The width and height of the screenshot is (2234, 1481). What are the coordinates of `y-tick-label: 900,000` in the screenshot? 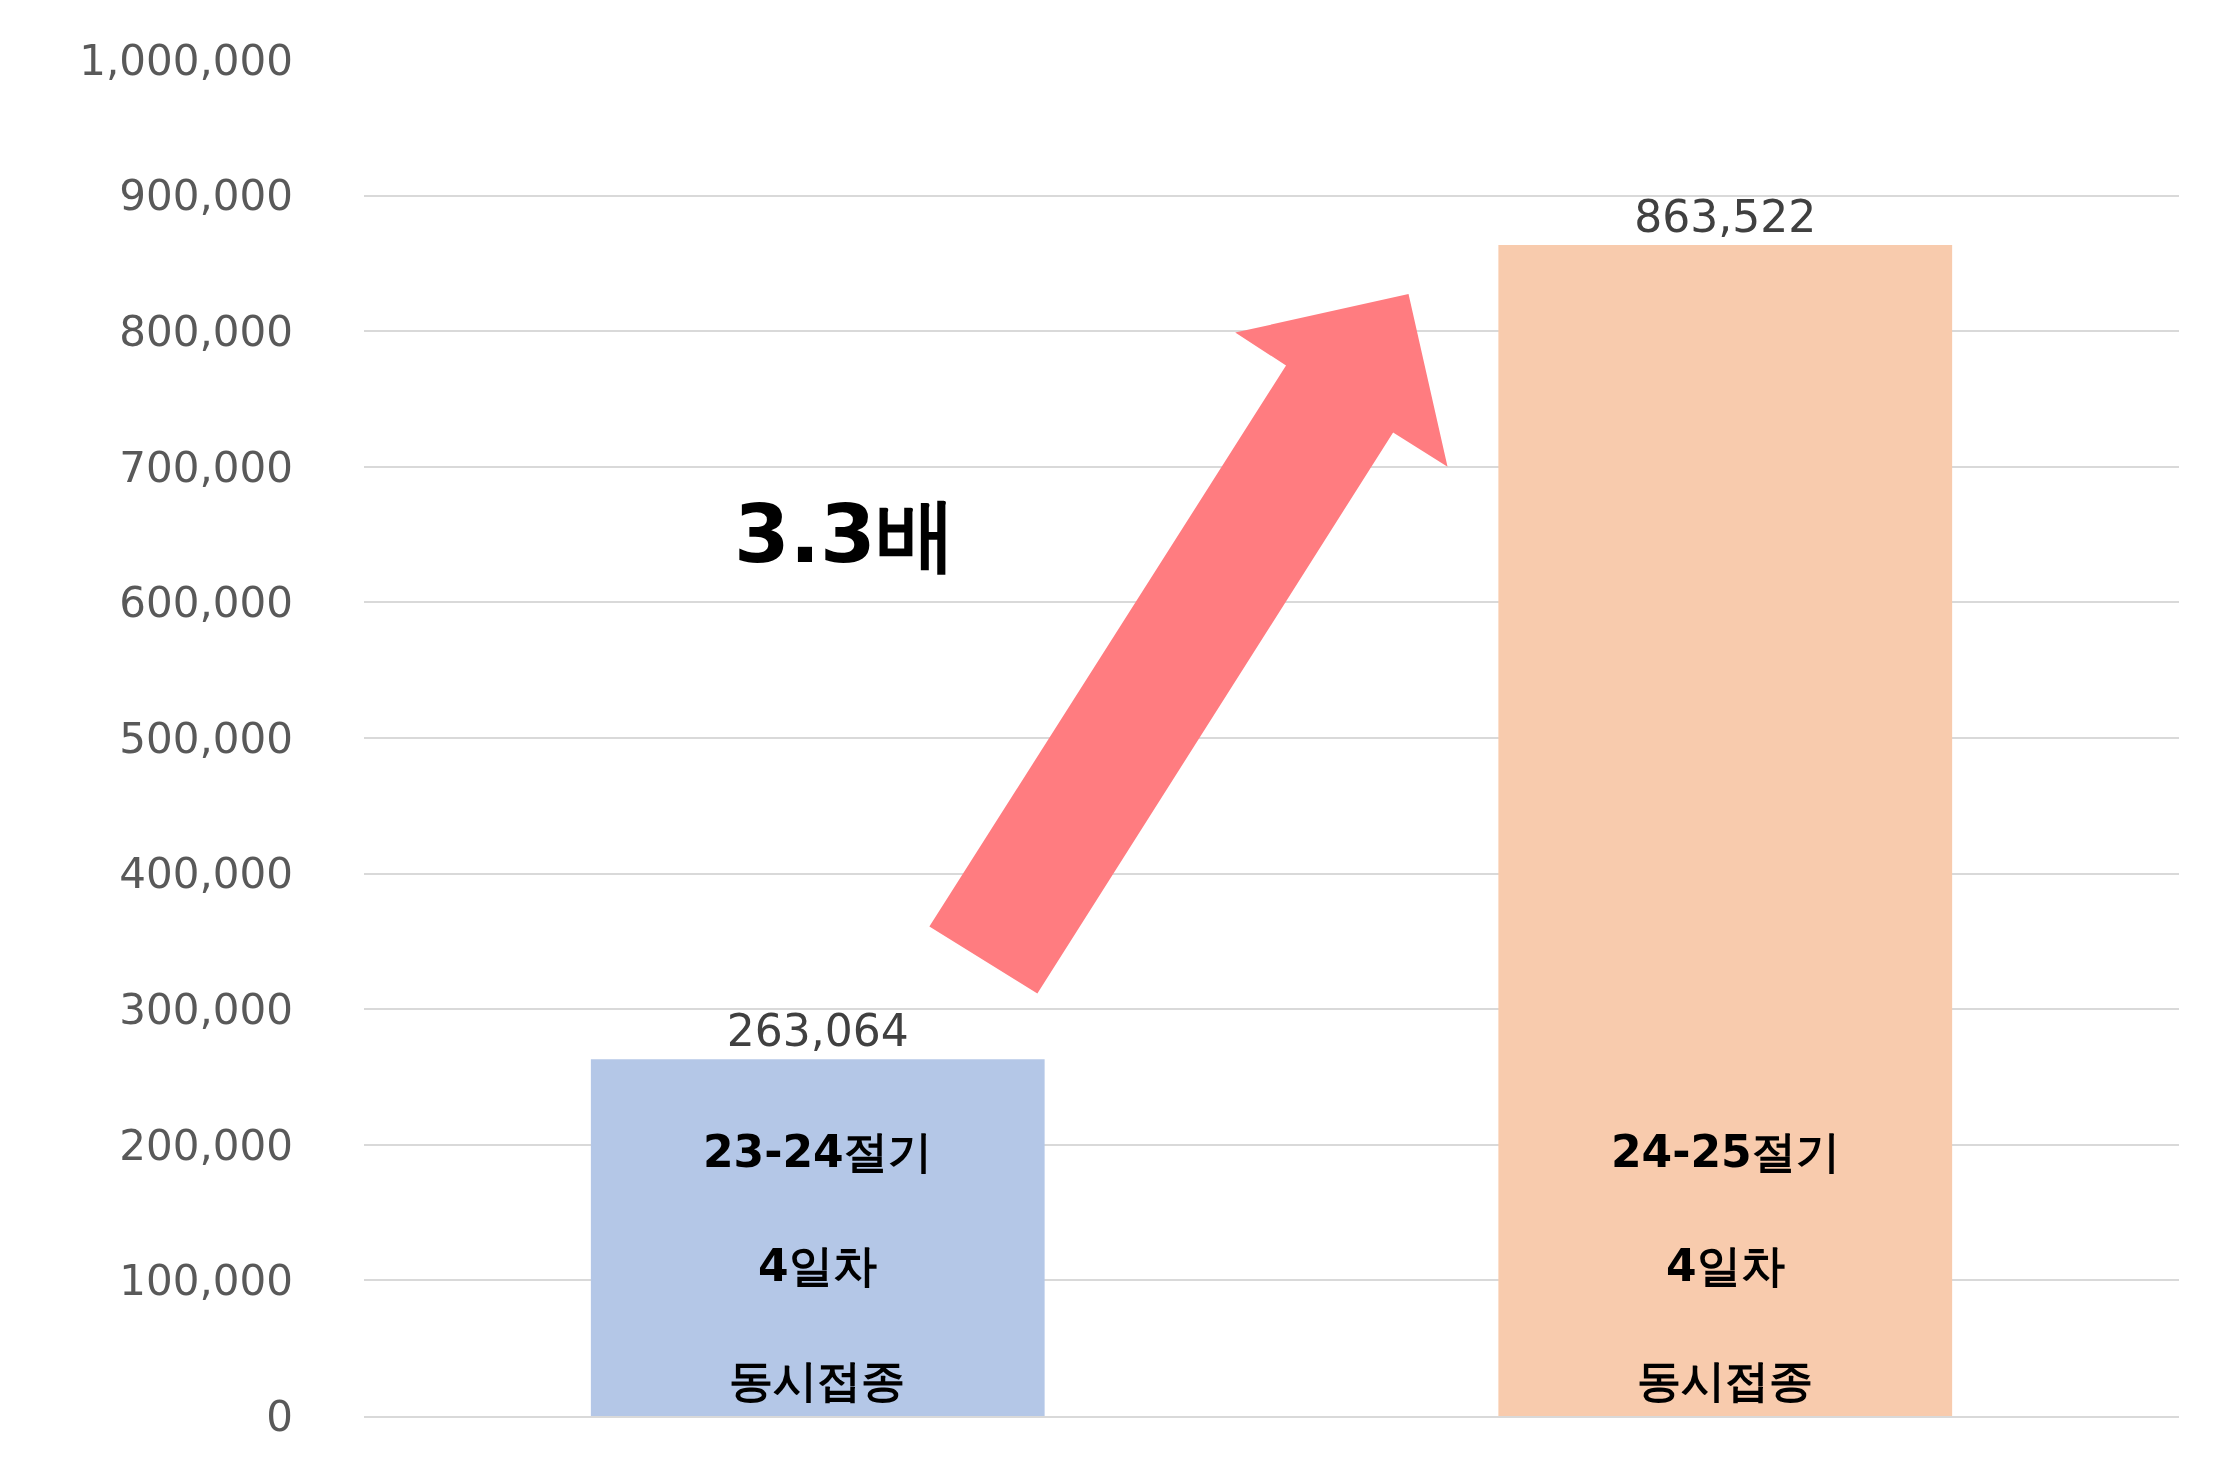 It's located at (206, 196).